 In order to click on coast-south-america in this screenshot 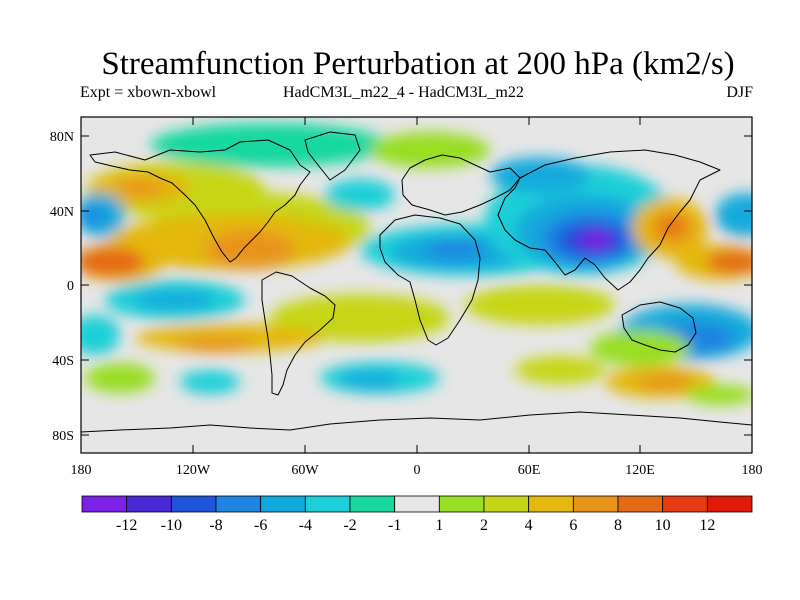, I will do `click(298, 333)`.